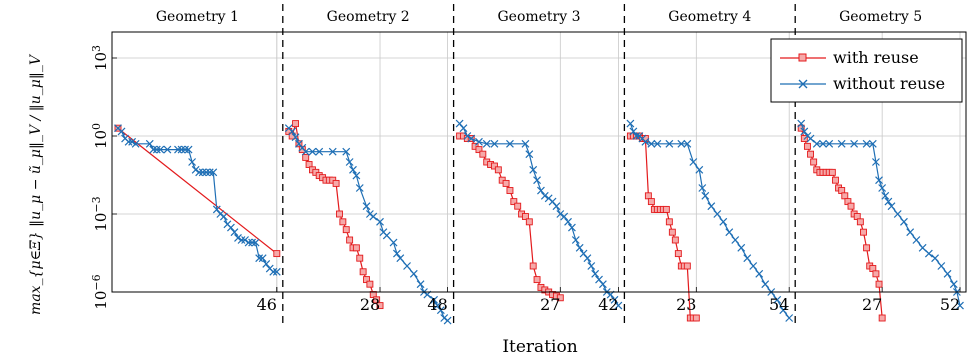 The width and height of the screenshot is (970, 360). Describe the element at coordinates (370, 304) in the screenshot. I see `x-tick-label: 28` at that location.